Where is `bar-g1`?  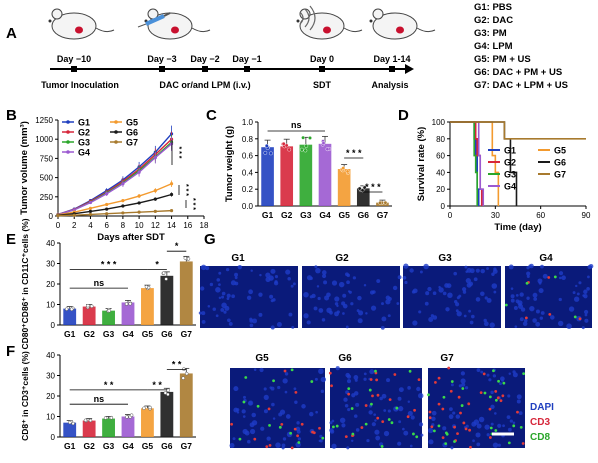 bar-g1 is located at coordinates (70, 429).